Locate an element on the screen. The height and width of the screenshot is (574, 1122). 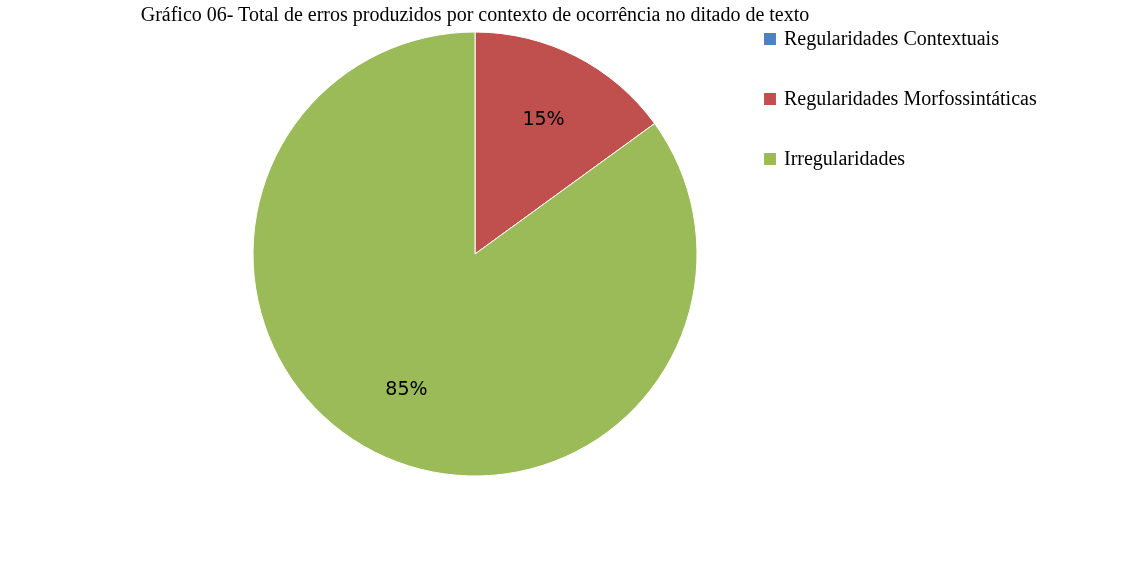
data-label: 85% is located at coordinates (406, 387).